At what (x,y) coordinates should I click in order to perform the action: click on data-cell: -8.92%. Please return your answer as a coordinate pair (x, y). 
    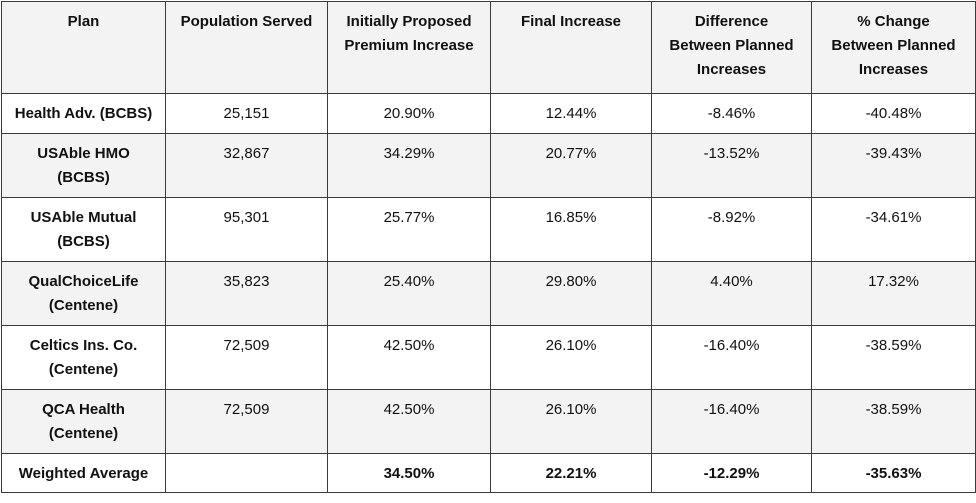
    Looking at the image, I should click on (731, 229).